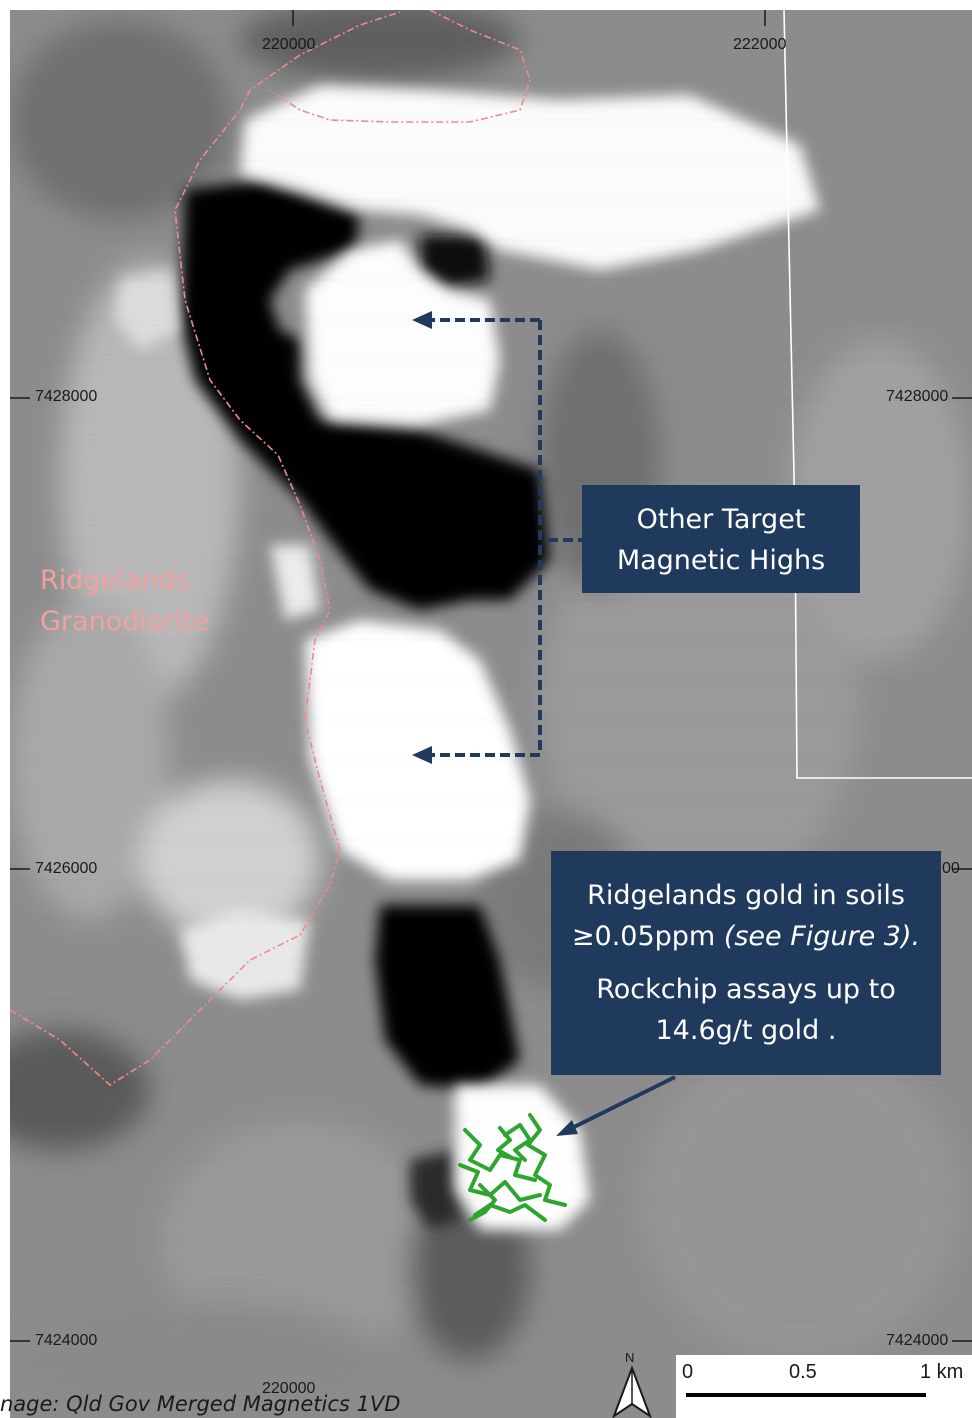  I want to click on granodiorite-label: Ridgelands Granodiorite, so click(124, 601).